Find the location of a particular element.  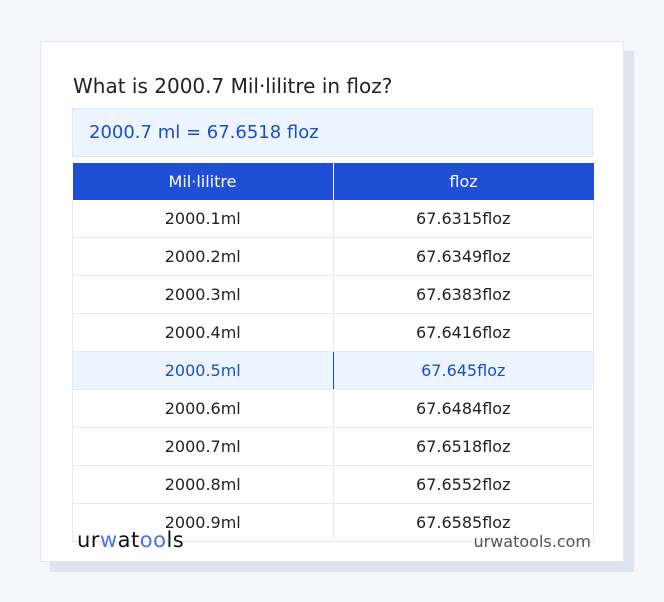

table-row: 2000.2ml 67.6349floz is located at coordinates (333, 256).